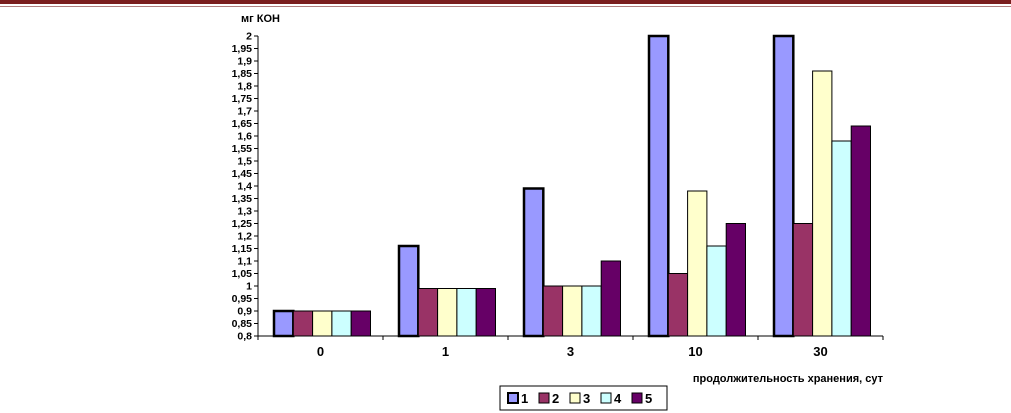 This screenshot has height=413, width=1011. What do you see at coordinates (242, 124) in the screenshot?
I see `y-tick-label: 1,65` at bounding box center [242, 124].